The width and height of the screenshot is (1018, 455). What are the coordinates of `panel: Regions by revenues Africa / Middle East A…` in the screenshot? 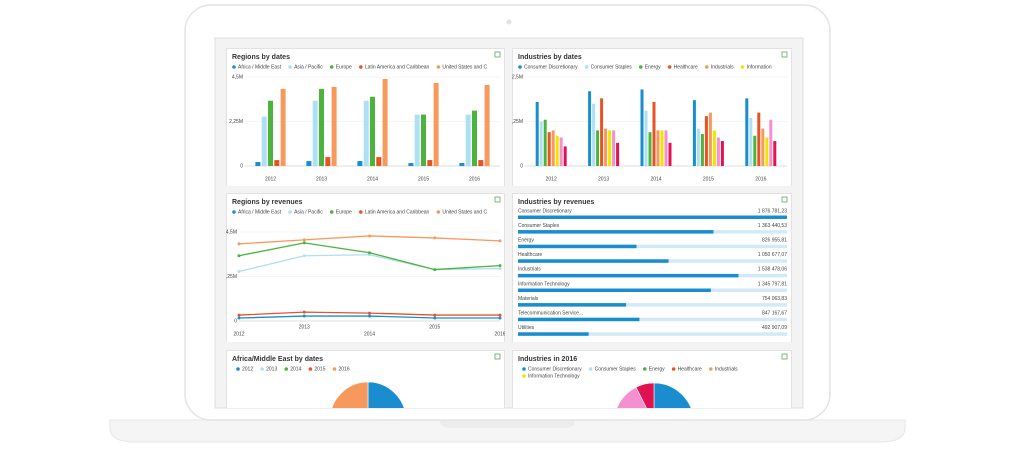 It's located at (365, 267).